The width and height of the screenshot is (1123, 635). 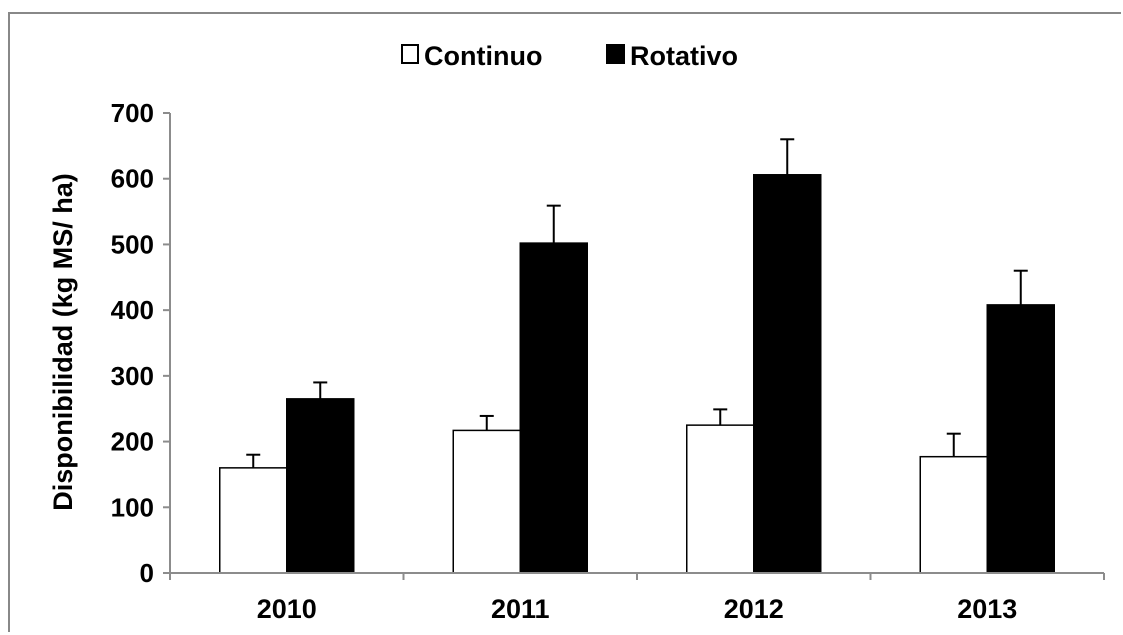 I want to click on y-tick-label: 500, so click(x=132, y=244).